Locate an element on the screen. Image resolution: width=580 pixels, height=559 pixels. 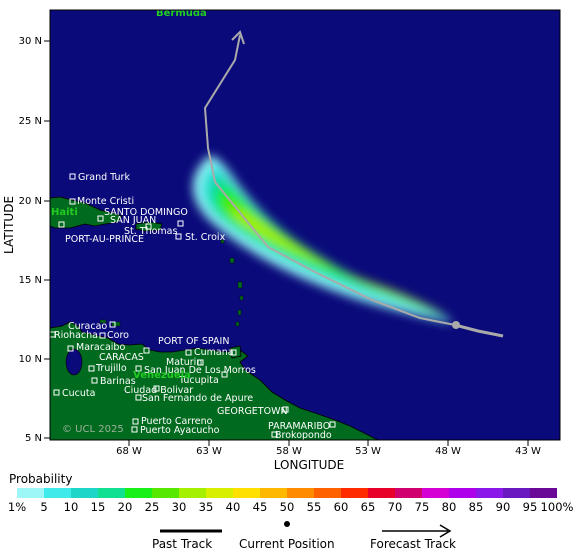
place-maturin: Maturin is located at coordinates (184, 362).